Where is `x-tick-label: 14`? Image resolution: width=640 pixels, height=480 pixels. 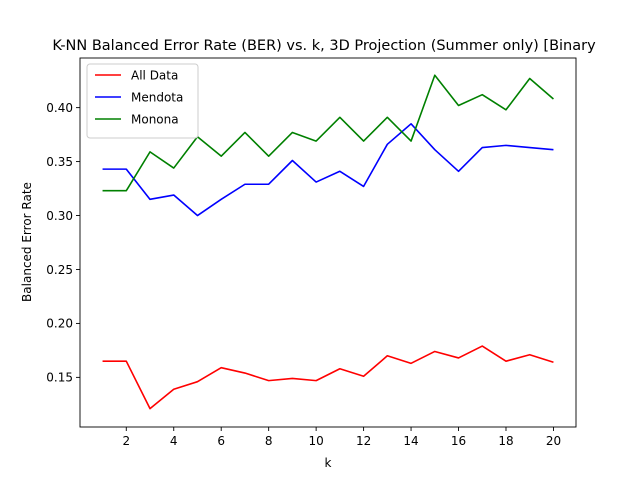 x-tick-label: 14 is located at coordinates (410, 441).